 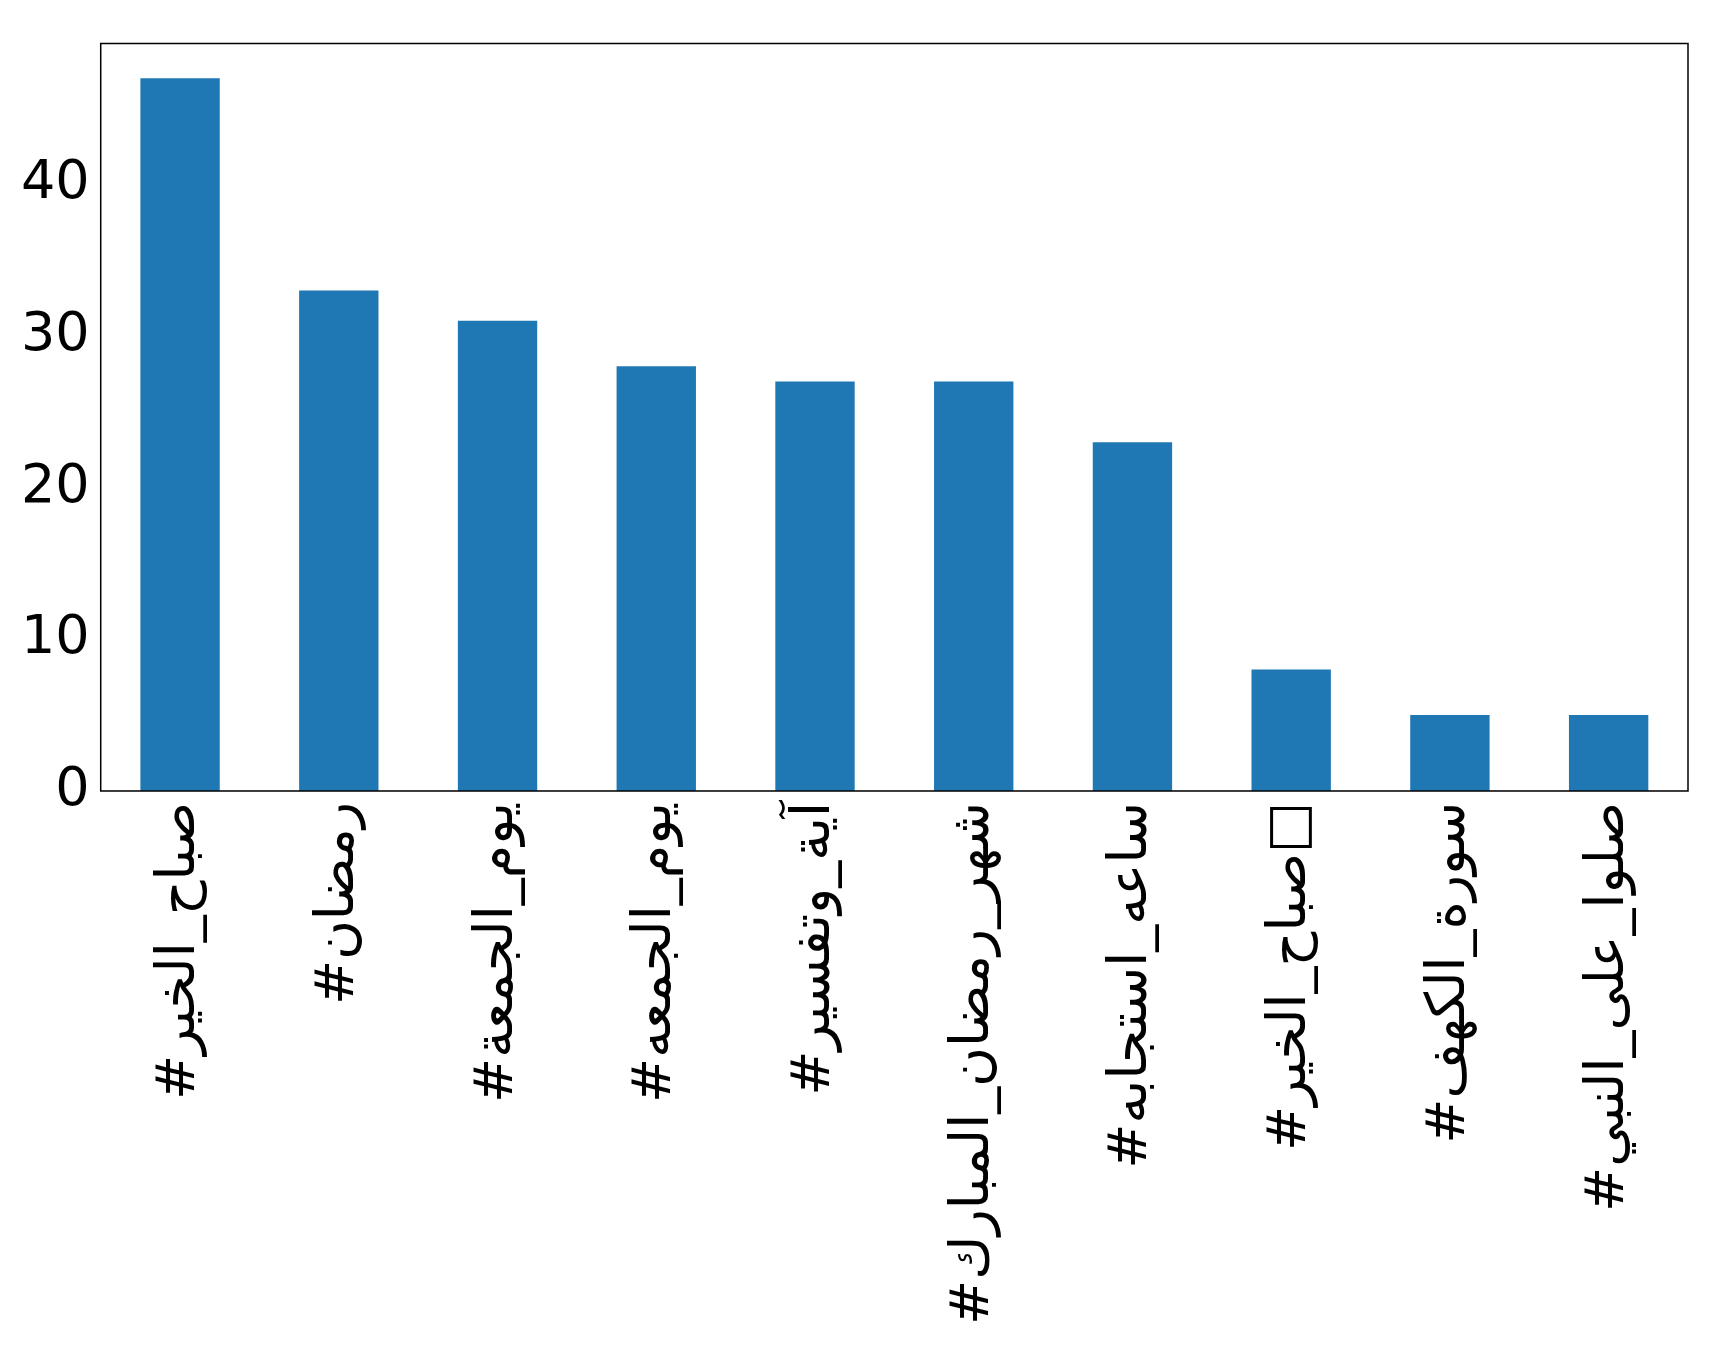 What do you see at coordinates (55, 483) in the screenshot?
I see `y-tick-label: 20` at bounding box center [55, 483].